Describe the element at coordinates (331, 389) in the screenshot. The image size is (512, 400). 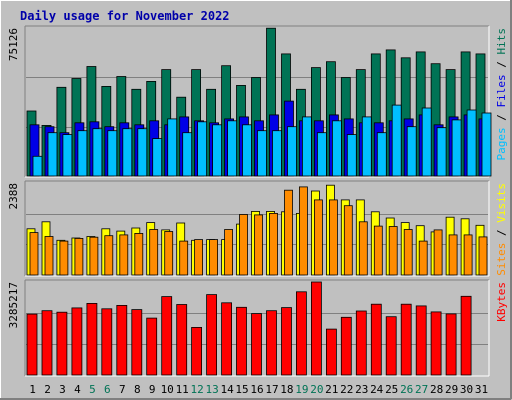
I see `x-tick-label: 21` at that location.